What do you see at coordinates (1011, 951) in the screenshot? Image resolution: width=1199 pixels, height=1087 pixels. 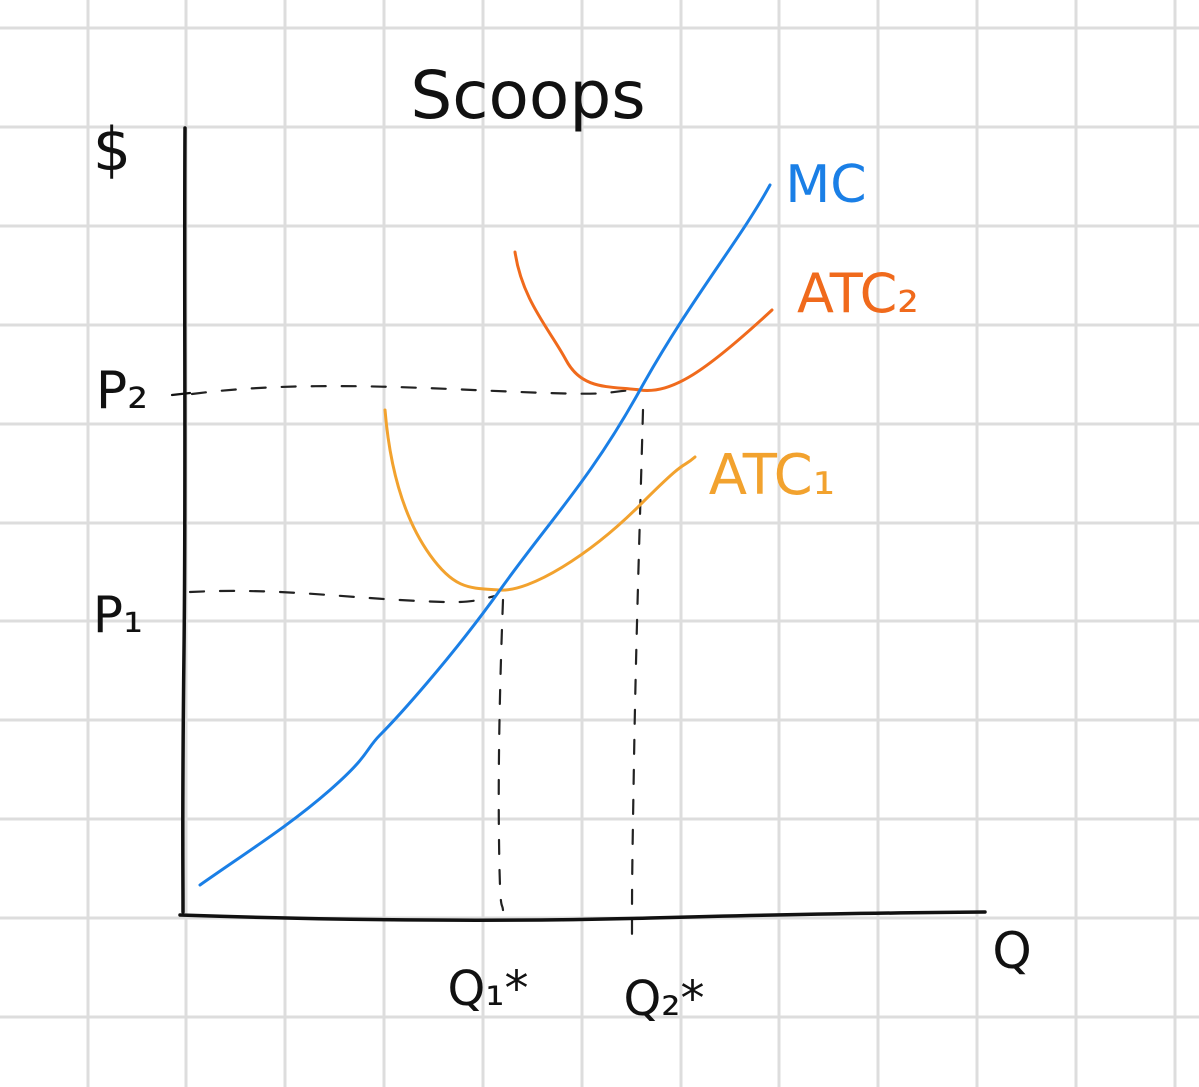 I see `x-axis-label: Q` at bounding box center [1011, 951].